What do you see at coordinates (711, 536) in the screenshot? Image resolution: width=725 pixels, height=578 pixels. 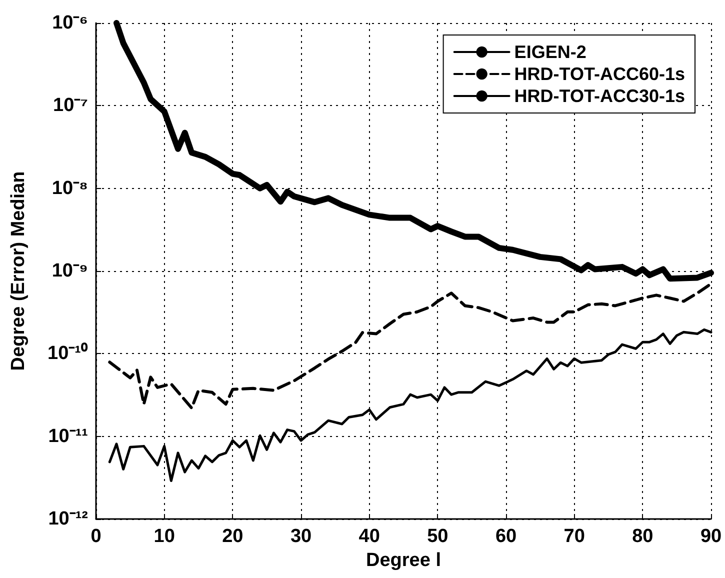 I see `x-tick-label: 90` at bounding box center [711, 536].